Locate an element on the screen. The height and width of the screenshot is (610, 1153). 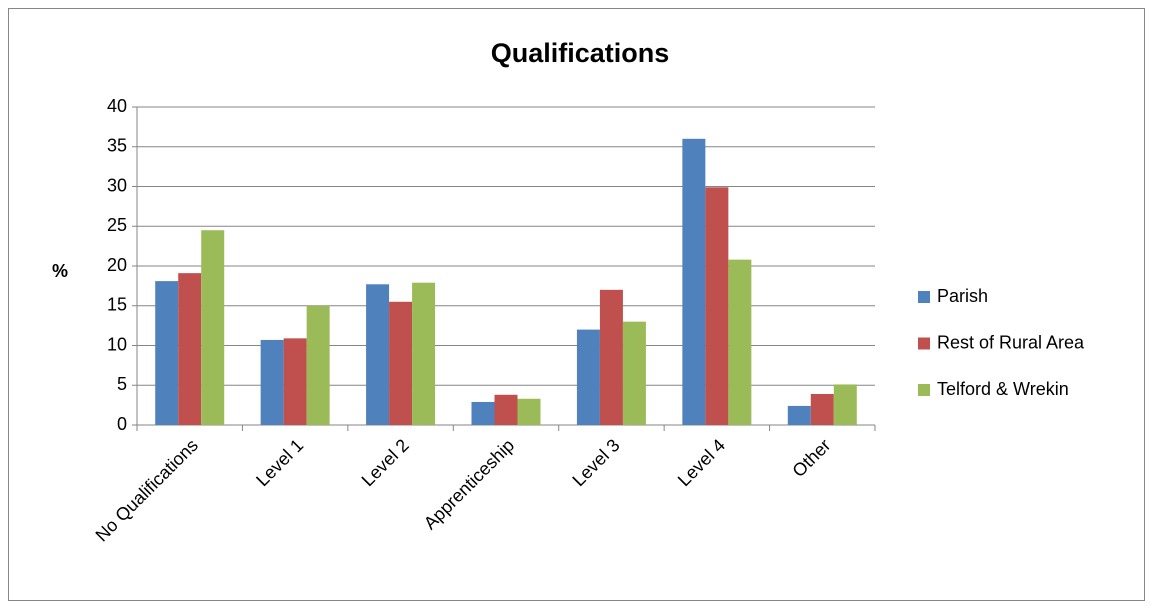
y-tick-label: 10 is located at coordinates (117, 344).